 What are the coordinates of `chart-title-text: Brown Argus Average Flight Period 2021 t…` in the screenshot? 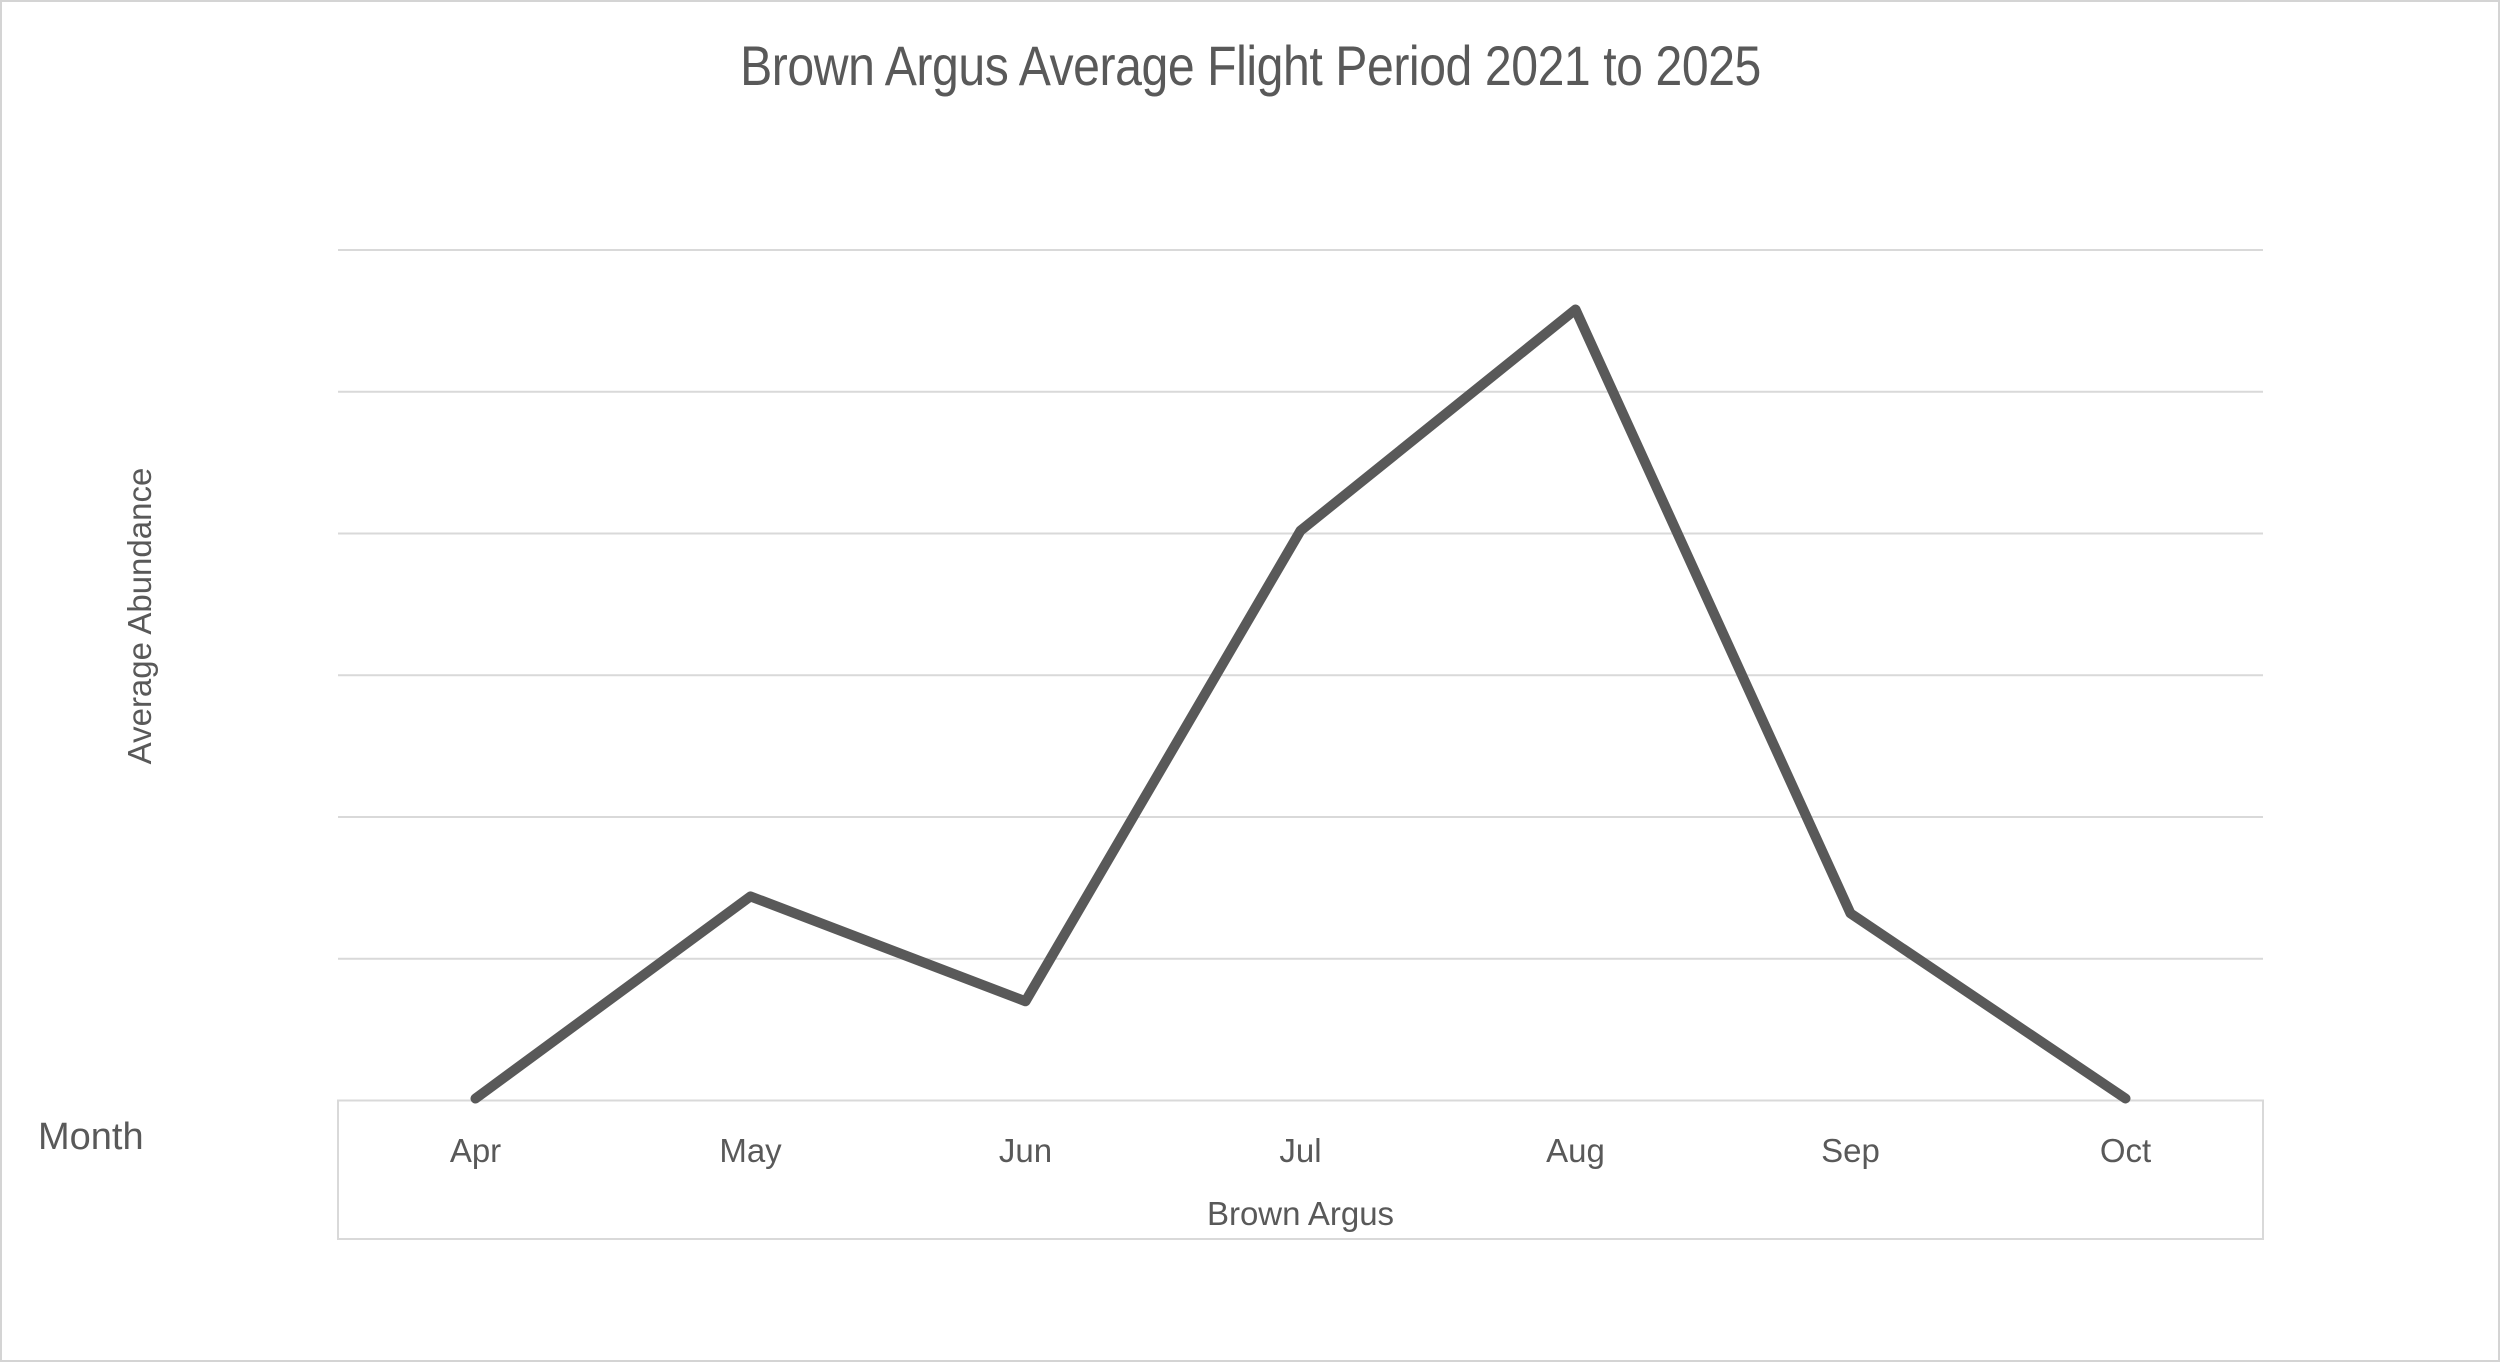 It's located at (1250, 65).